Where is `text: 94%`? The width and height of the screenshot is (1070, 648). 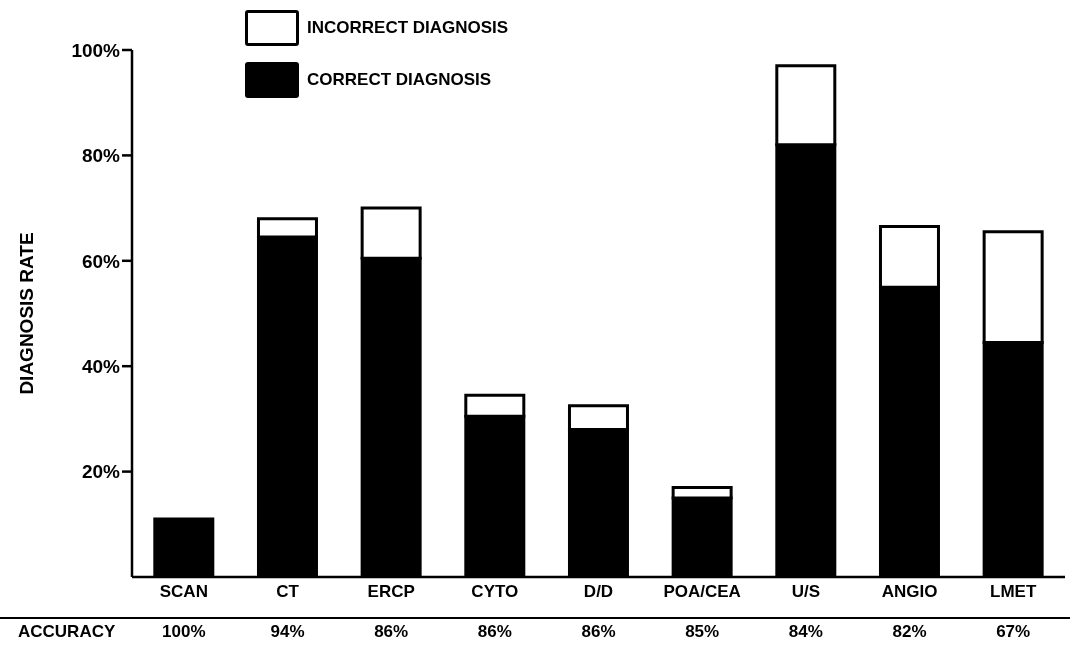
text: 94% is located at coordinates (287, 632).